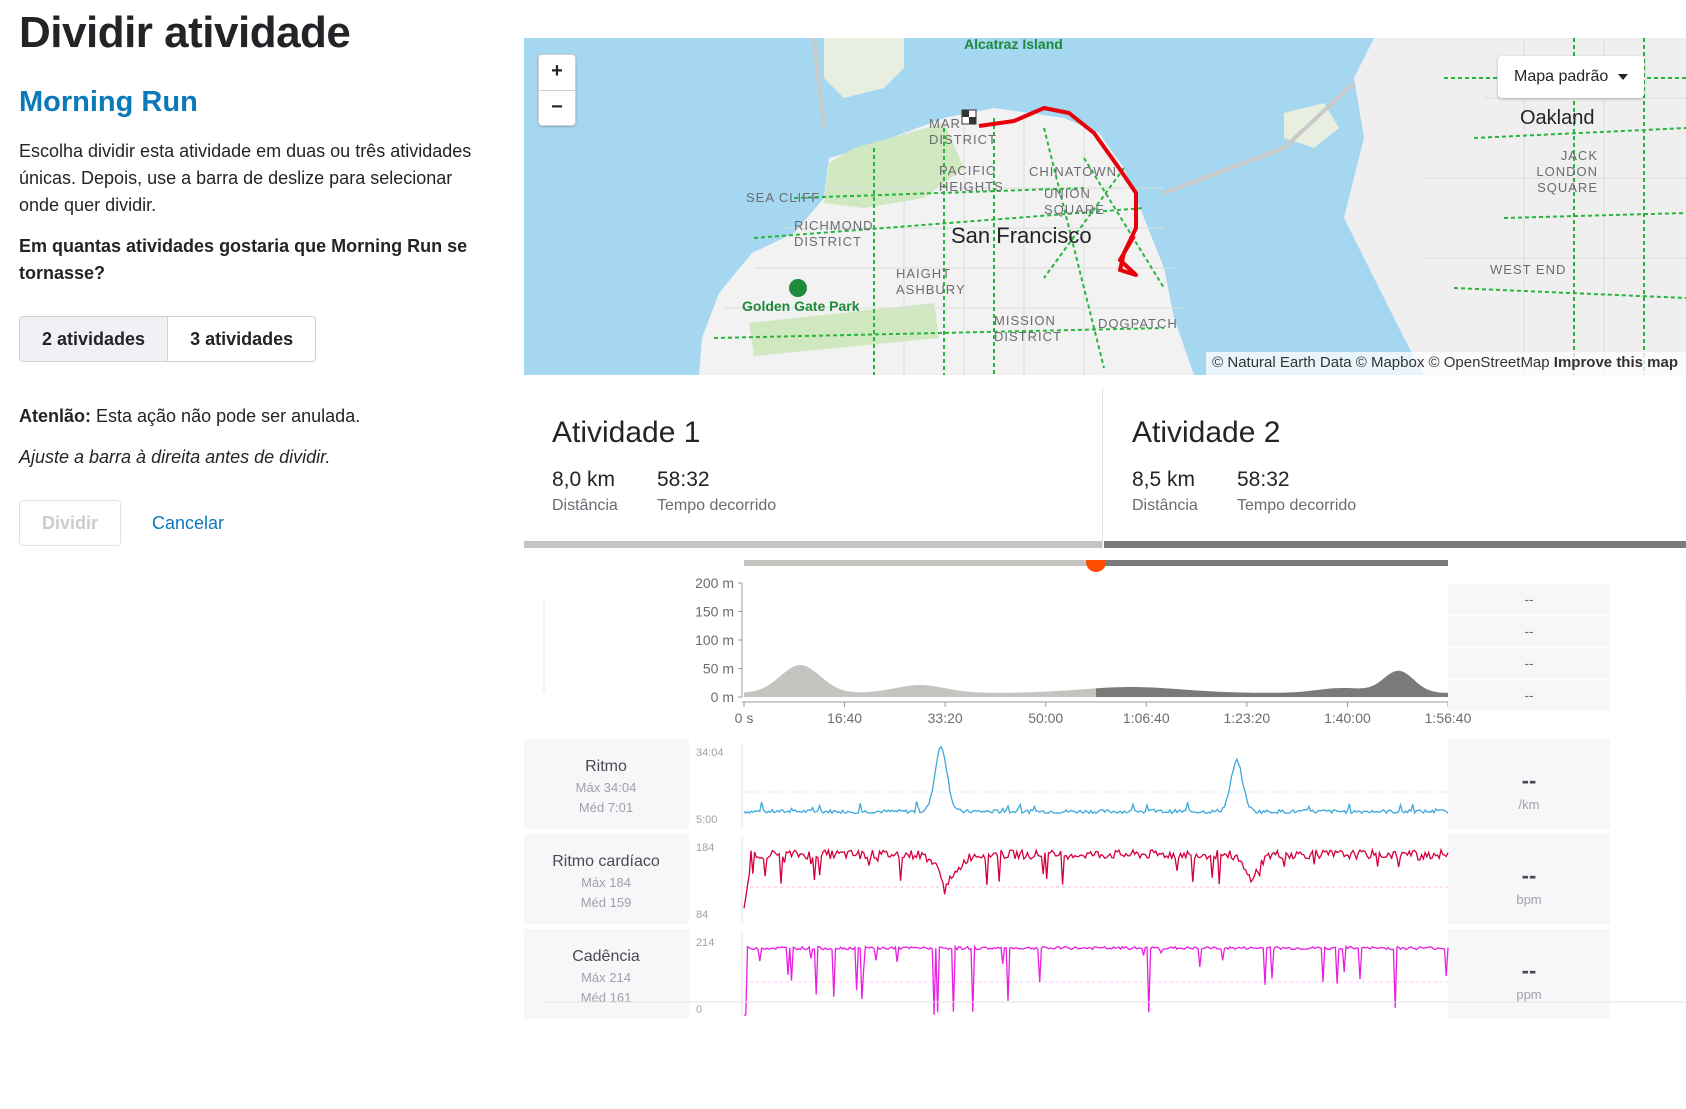 The width and height of the screenshot is (1686, 1109). Describe the element at coordinates (716, 491) in the screenshot. I see `activity-1-time: 58:32 Tempo decorrido` at that location.